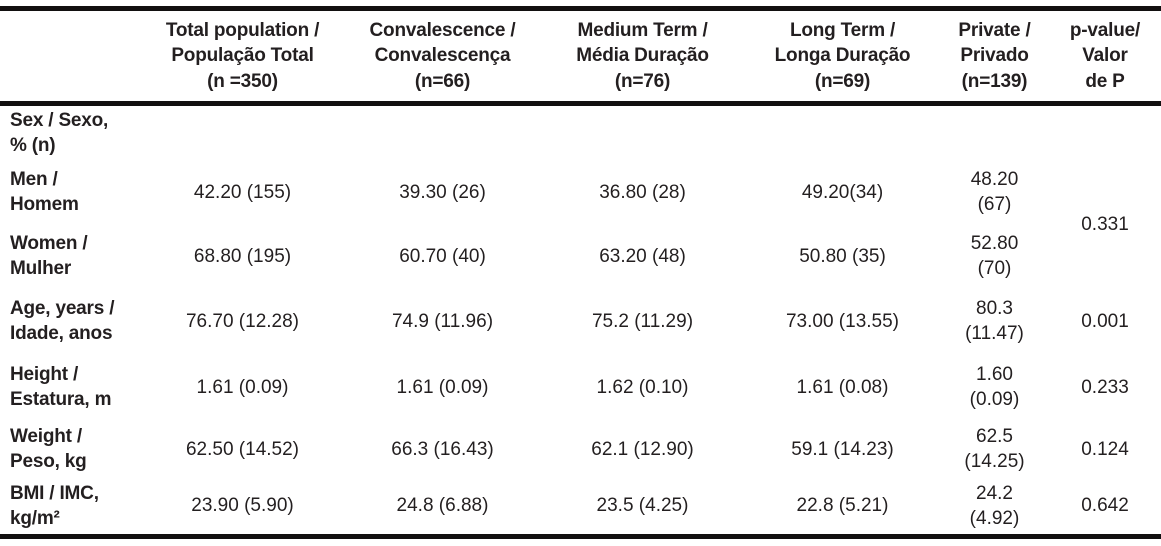  I want to click on men-total-value: 42.20 (155), so click(242, 192).